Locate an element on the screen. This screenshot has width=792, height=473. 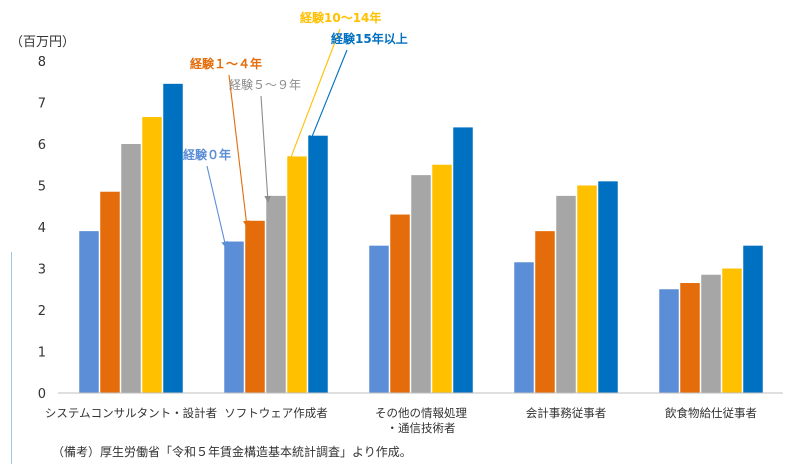
x-tick-label: 会計事務従事者 is located at coordinates (566, 413).